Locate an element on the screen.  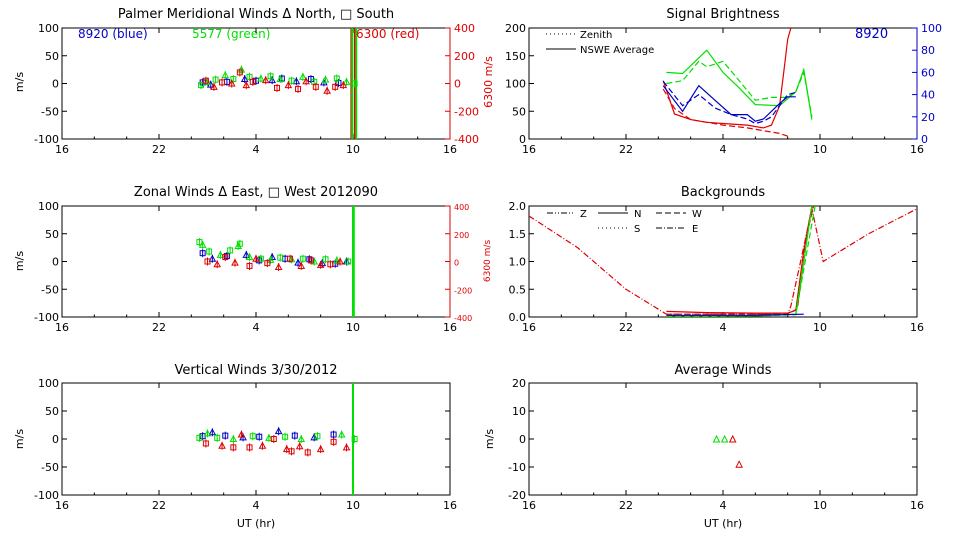
average-xtick-label: 4 is located at coordinates (723, 505).